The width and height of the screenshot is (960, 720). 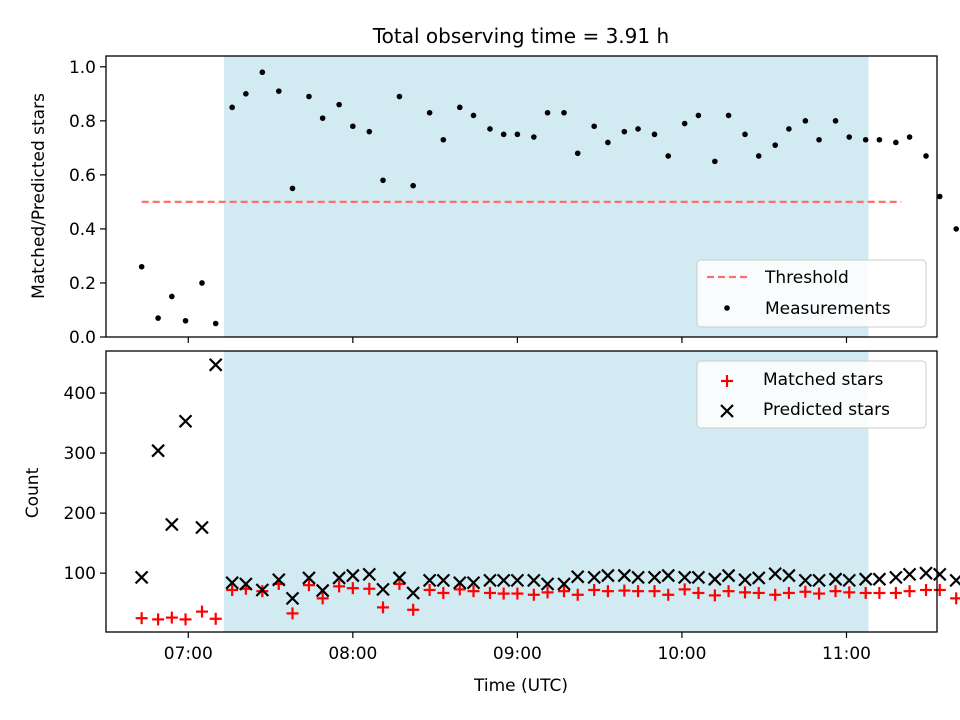 What do you see at coordinates (82, 230) in the screenshot?
I see `y-tick-label: 0.4` at bounding box center [82, 230].